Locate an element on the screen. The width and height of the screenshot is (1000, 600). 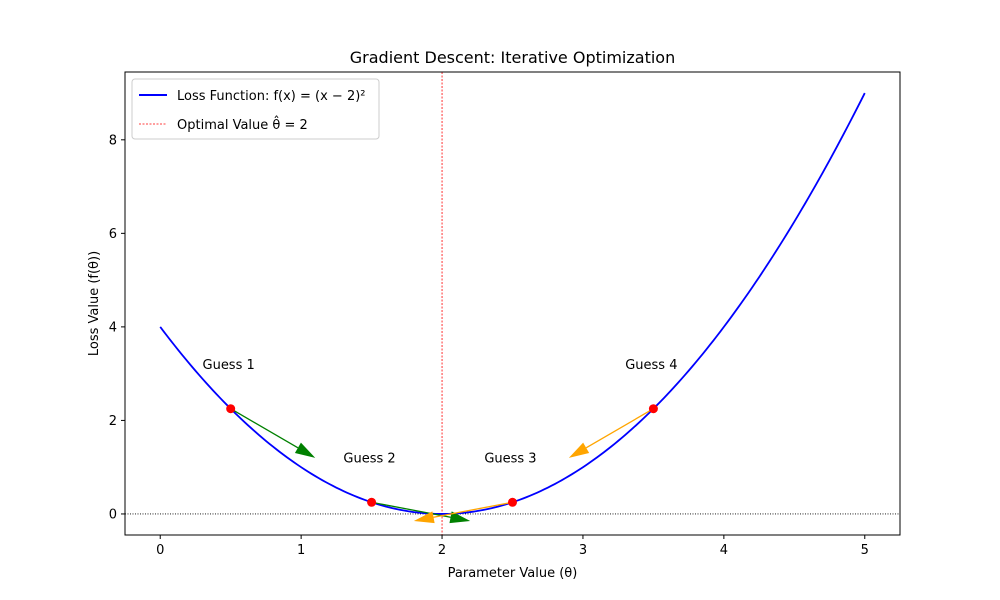
y-tick-label: 2 is located at coordinates (113, 421).